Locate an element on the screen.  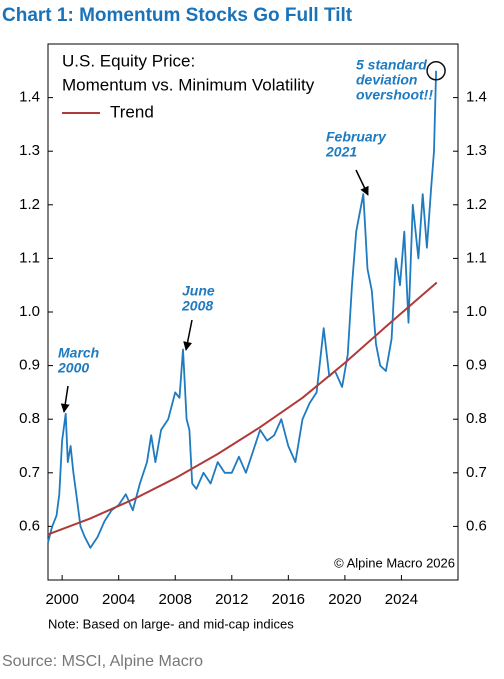
y2-tick-label: 1.3 is located at coordinates (476, 150).